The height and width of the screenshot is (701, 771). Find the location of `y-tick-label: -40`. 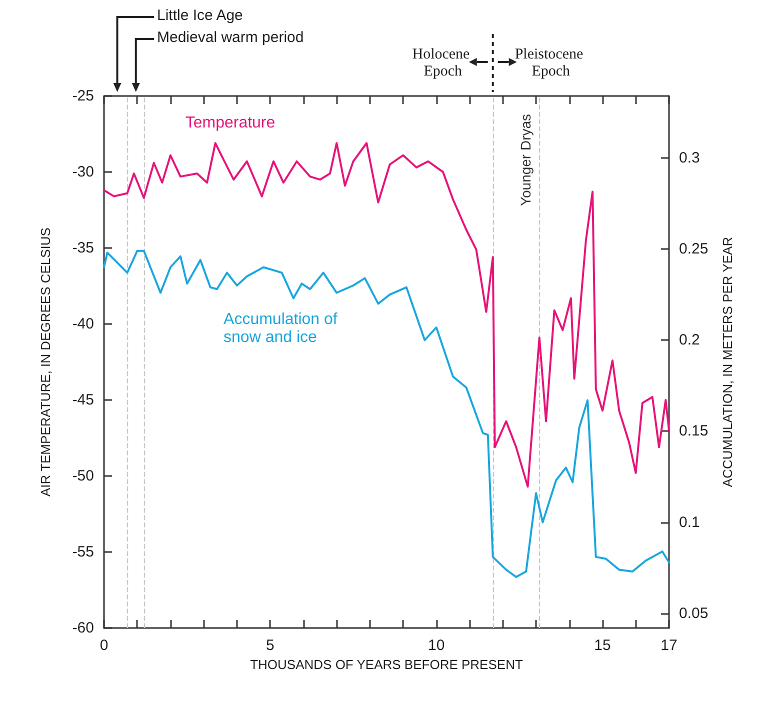

y-tick-label: -40 is located at coordinates (83, 324).